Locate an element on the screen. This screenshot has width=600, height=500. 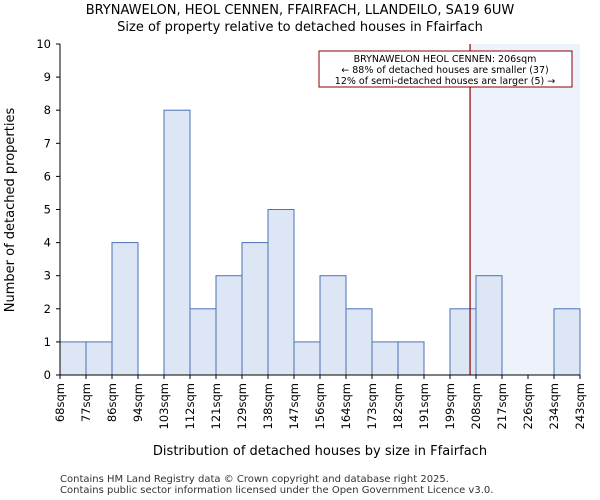
y-tick-label: 3 is located at coordinates (47, 276).